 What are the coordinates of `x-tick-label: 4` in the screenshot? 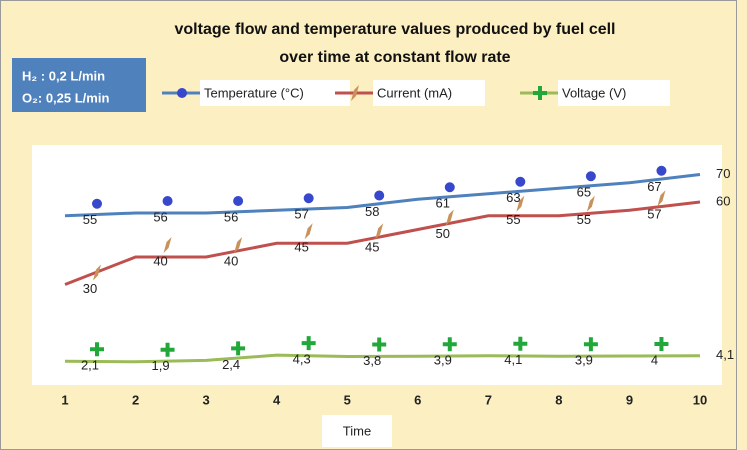 It's located at (277, 399).